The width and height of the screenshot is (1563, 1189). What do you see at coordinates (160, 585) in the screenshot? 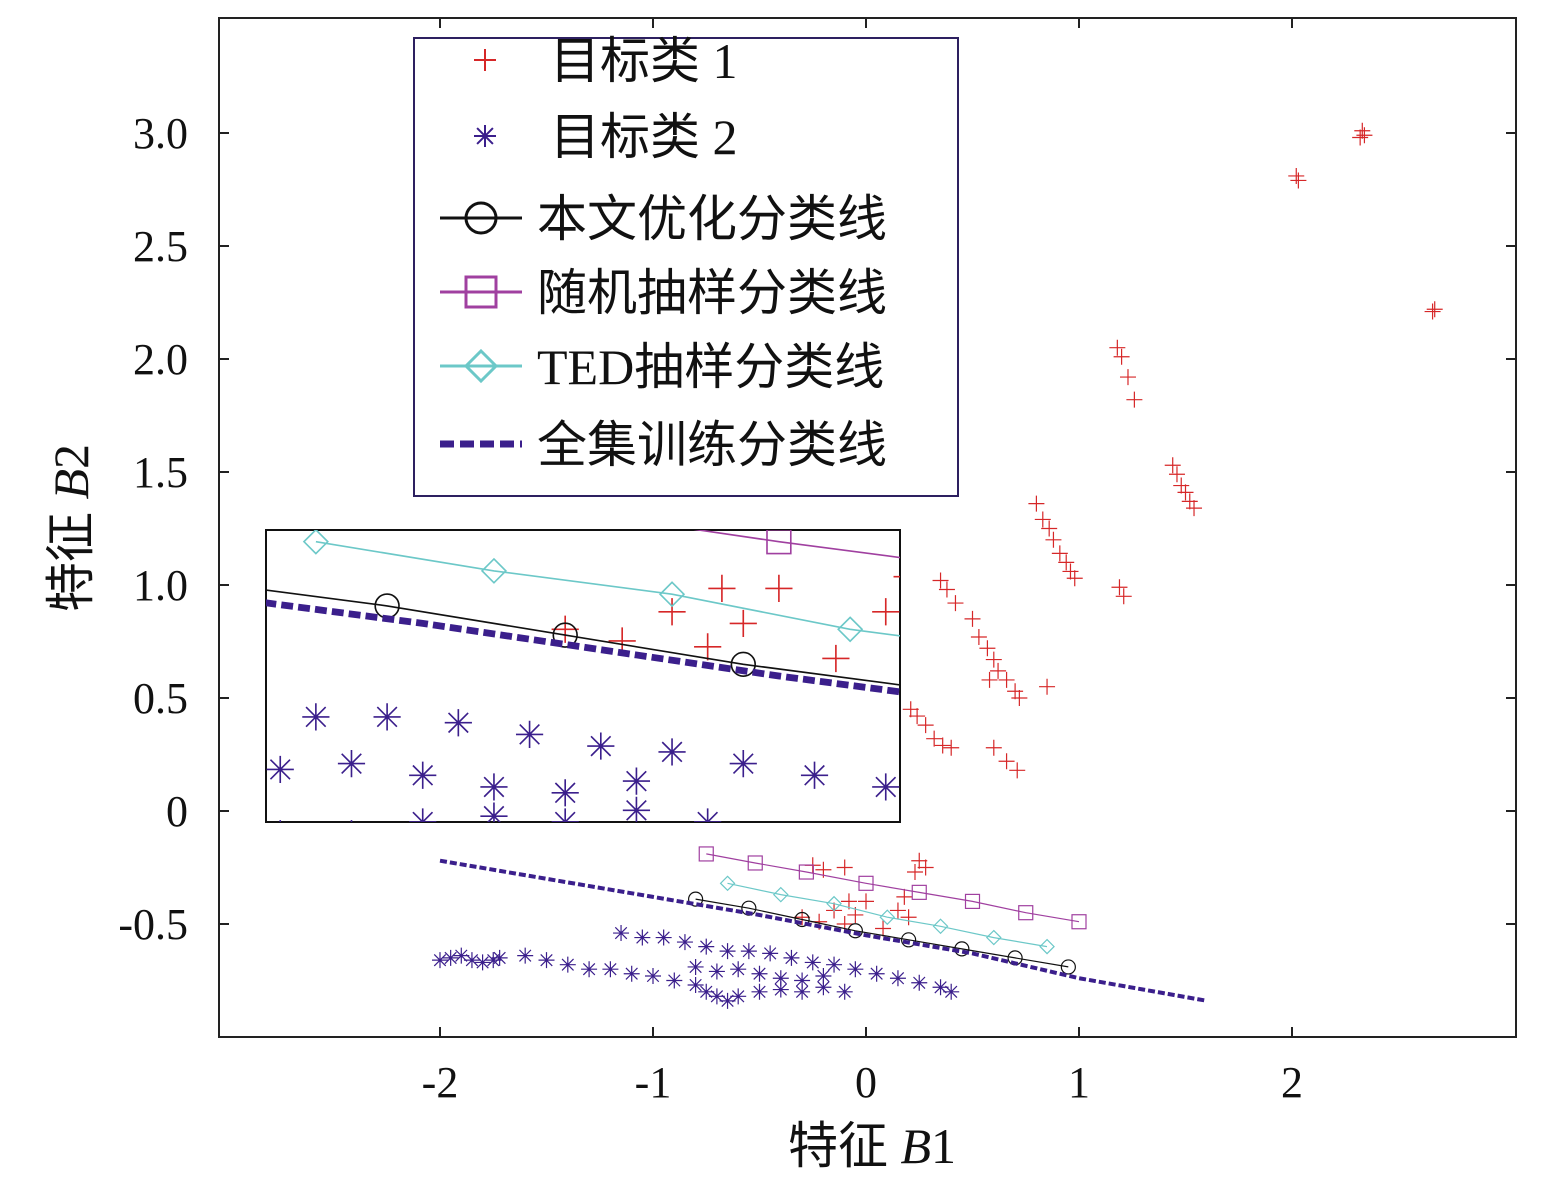
I see `y-tick-label: 1.0` at bounding box center [160, 585].